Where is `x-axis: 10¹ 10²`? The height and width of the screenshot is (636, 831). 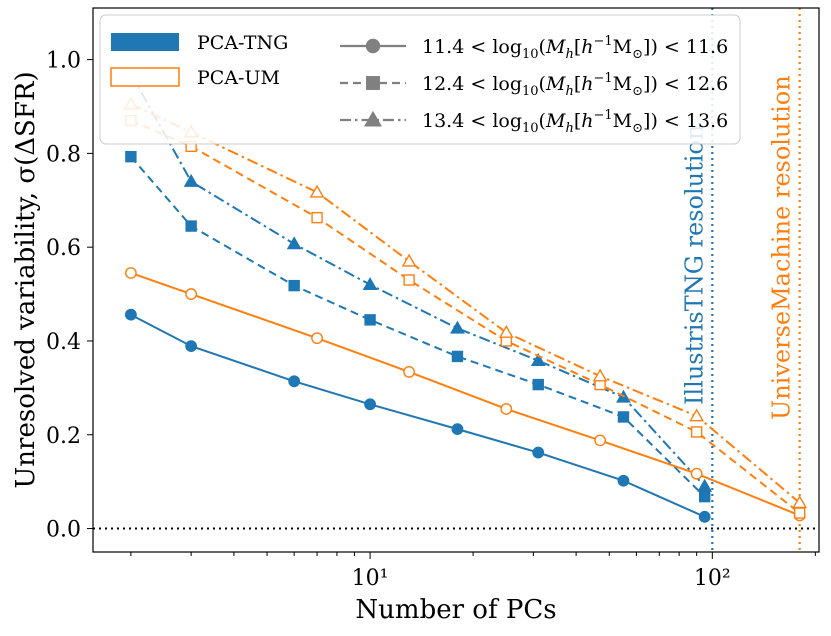
x-axis: 10¹ 10² is located at coordinates (473, 571).